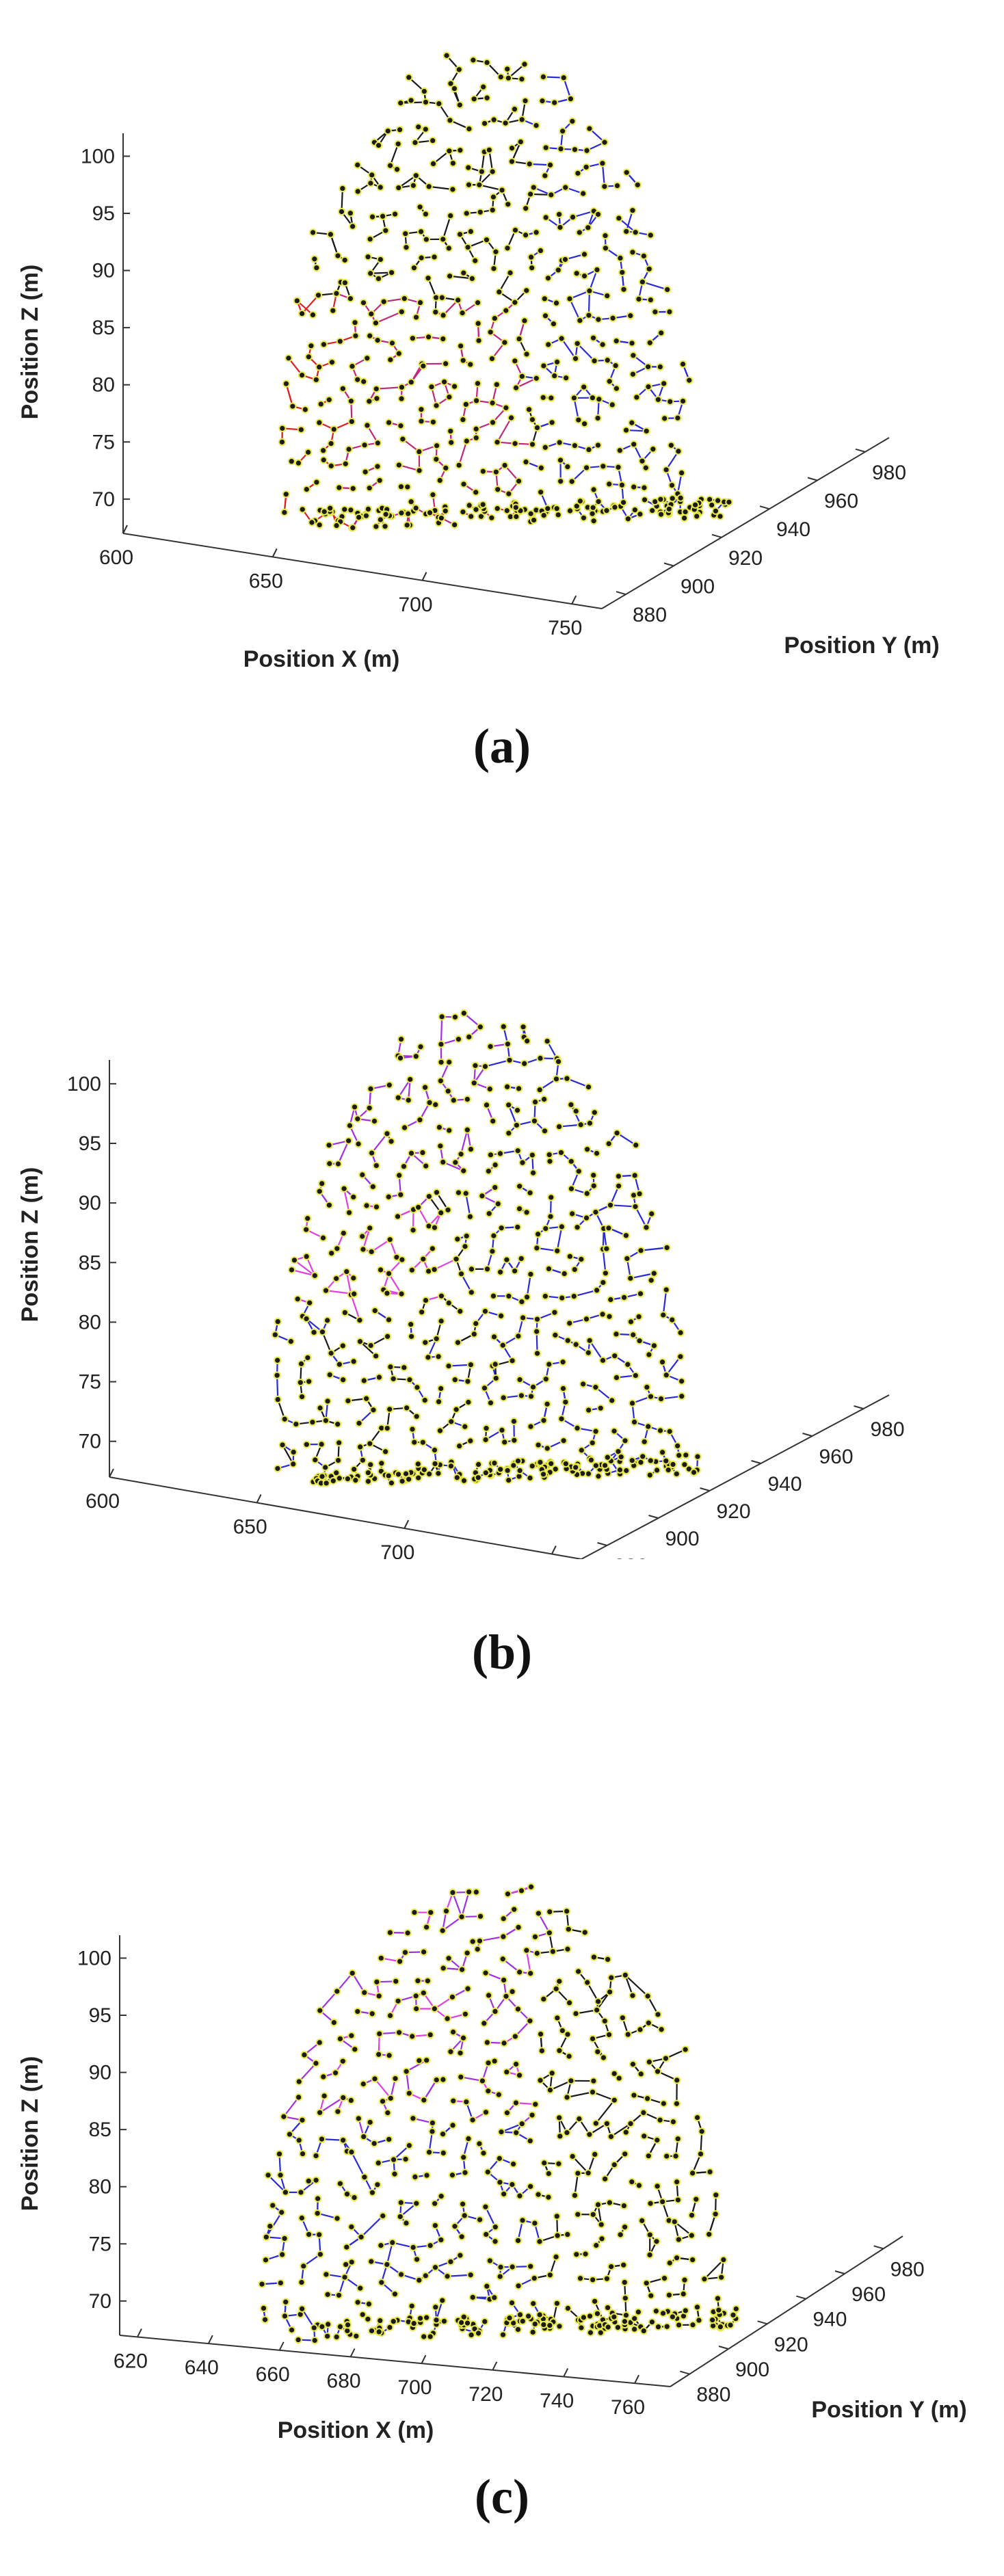 The image size is (1004, 2576). What do you see at coordinates (291, 2107) in the screenshot?
I see `network-edge` at bounding box center [291, 2107].